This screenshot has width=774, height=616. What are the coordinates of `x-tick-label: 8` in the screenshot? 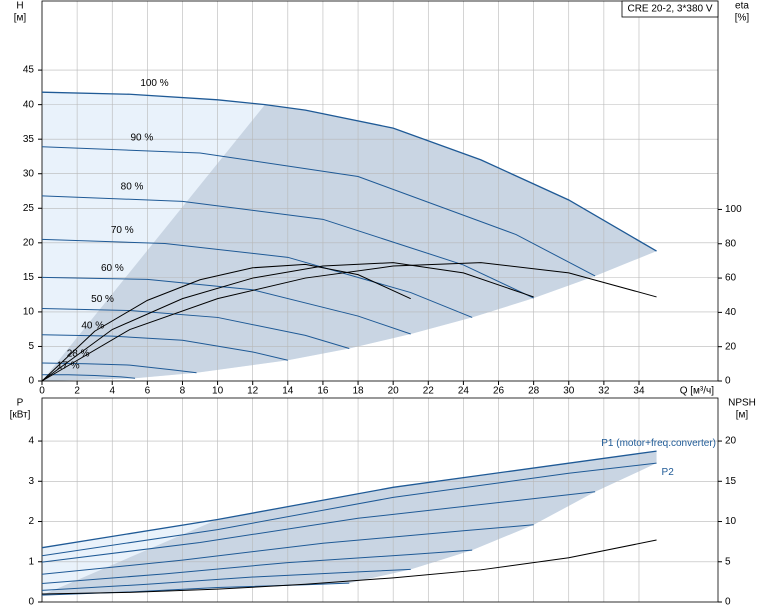 It's located at (183, 391).